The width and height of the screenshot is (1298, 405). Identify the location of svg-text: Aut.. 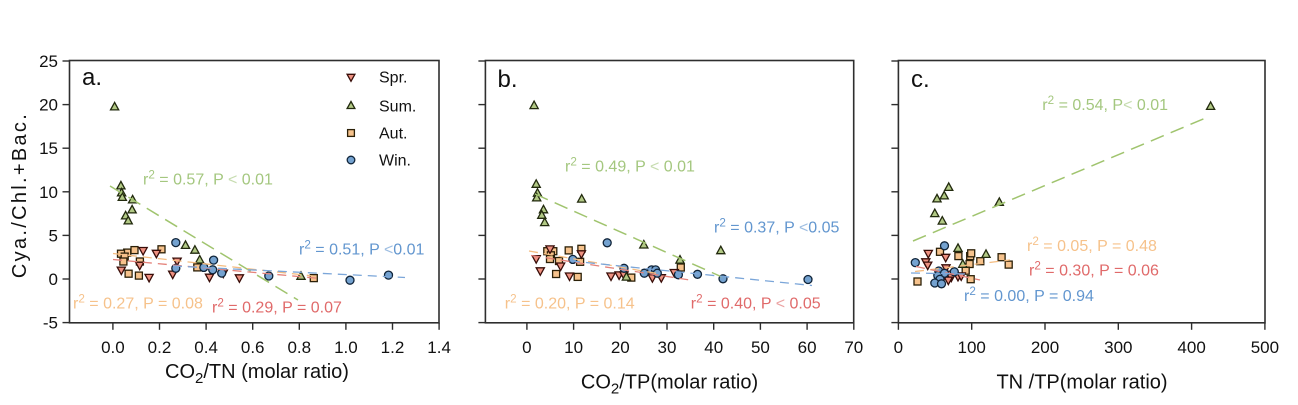
(393, 134).